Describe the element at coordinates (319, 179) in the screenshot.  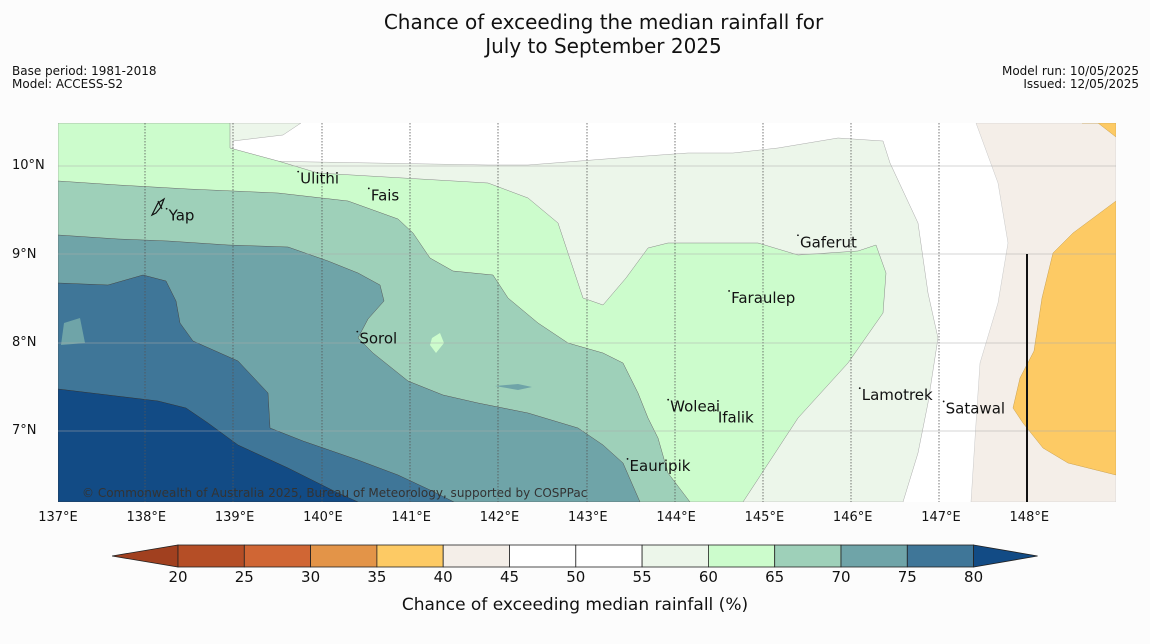
I see `place-label: Ulithi` at that location.